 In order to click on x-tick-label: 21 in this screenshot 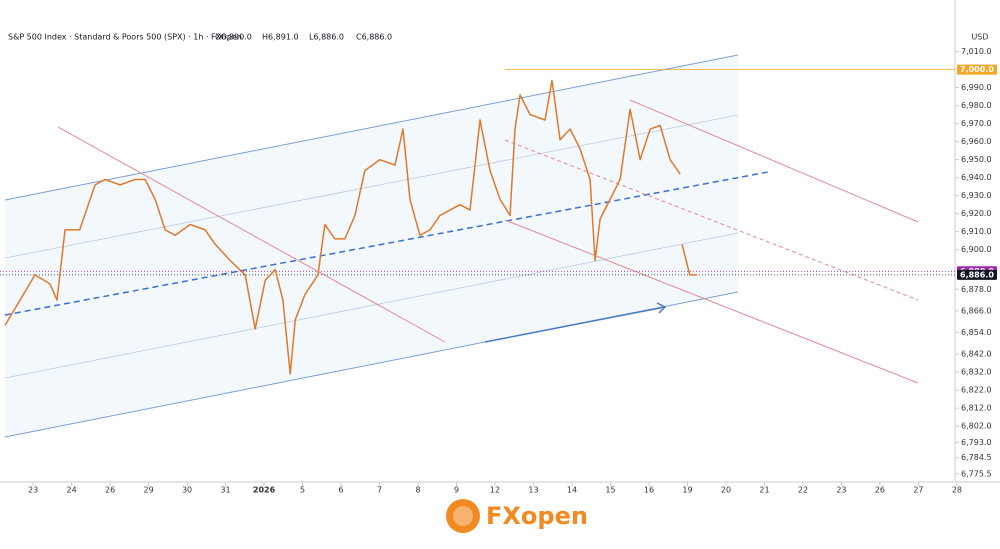, I will do `click(764, 490)`.